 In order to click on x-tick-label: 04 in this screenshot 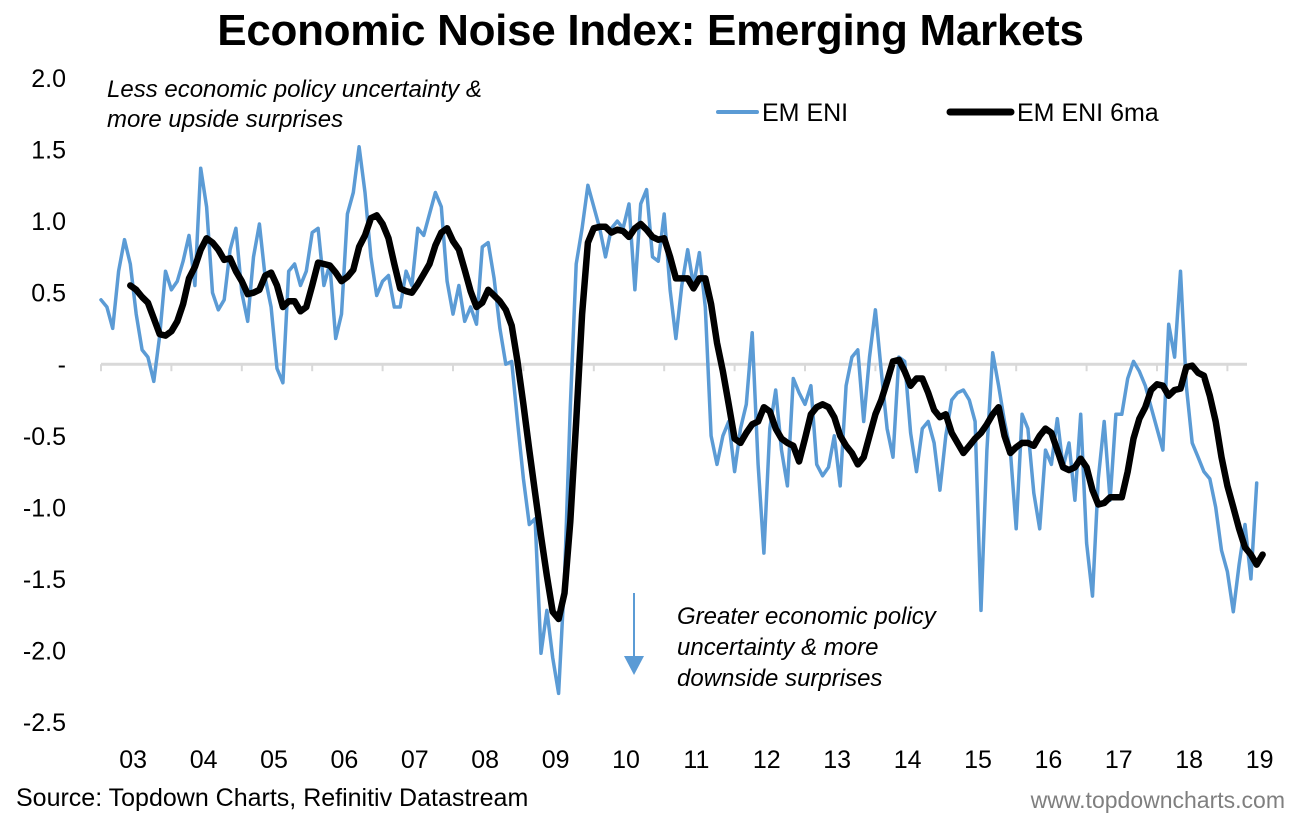, I will do `click(204, 760)`.